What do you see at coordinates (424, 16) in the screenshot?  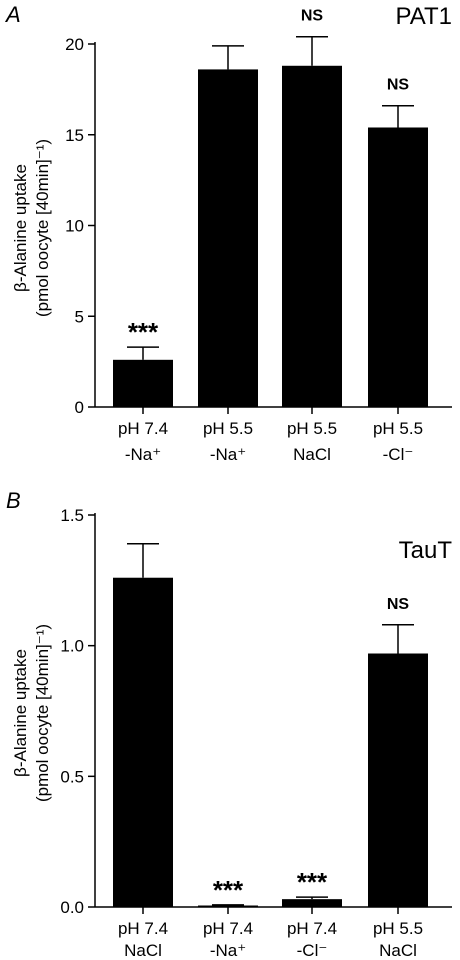 I see `panel-title: PAT1` at bounding box center [424, 16].